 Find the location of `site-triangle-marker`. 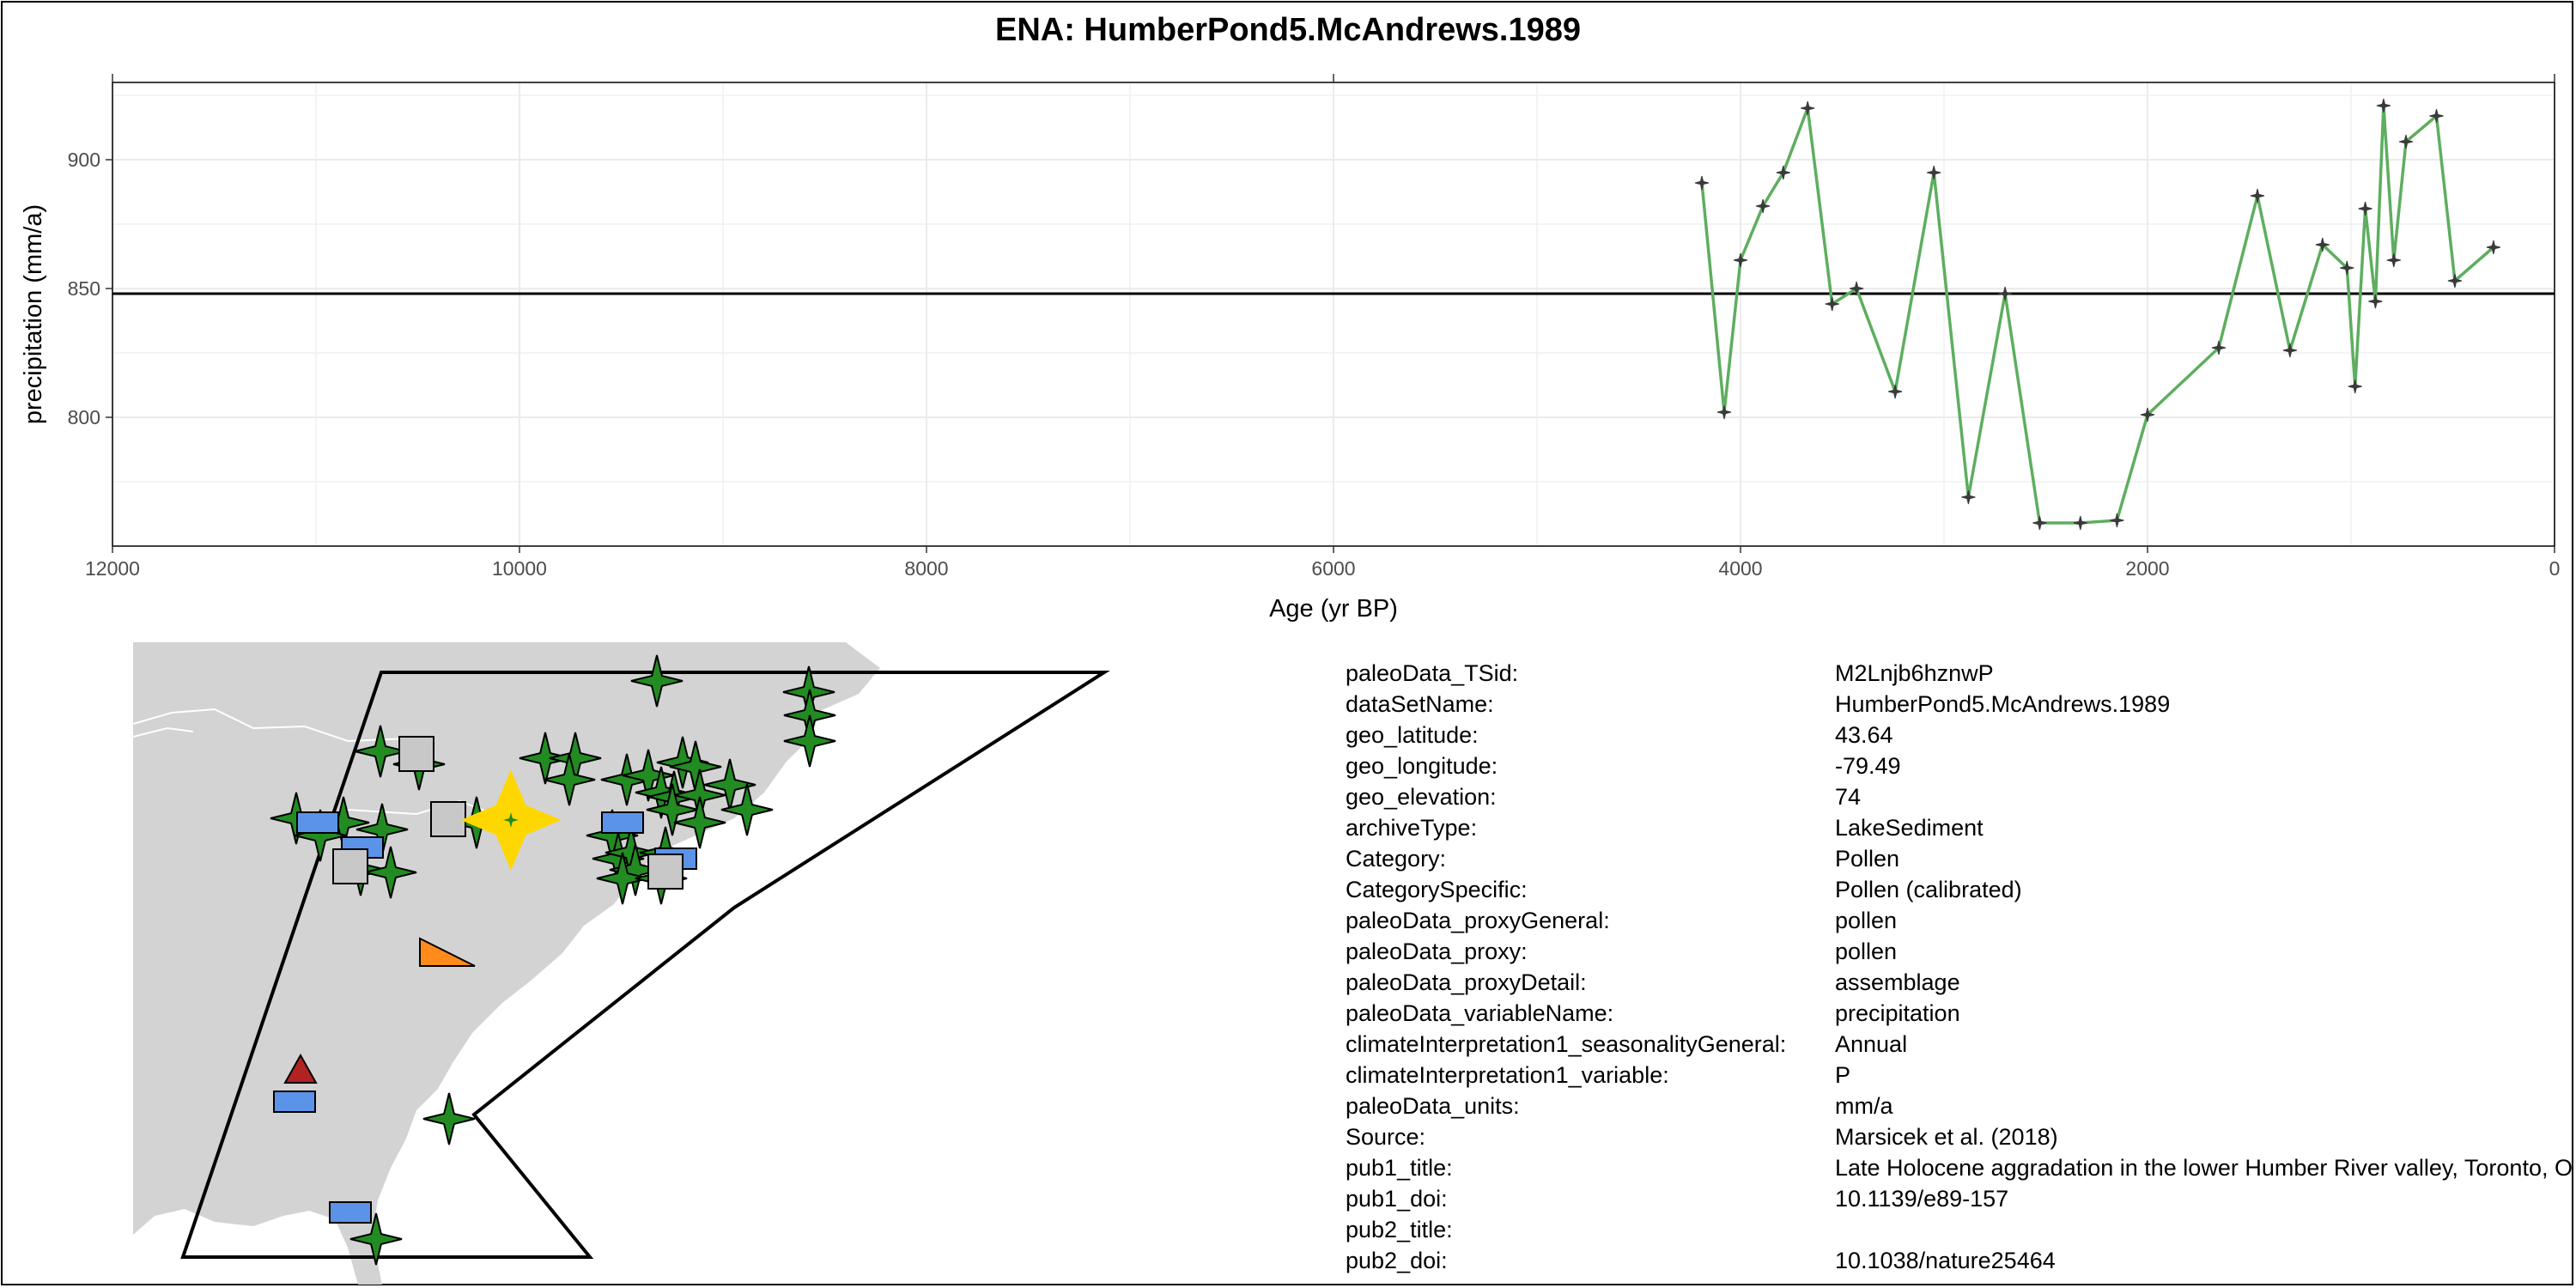

site-triangle-marker is located at coordinates (301, 1068).